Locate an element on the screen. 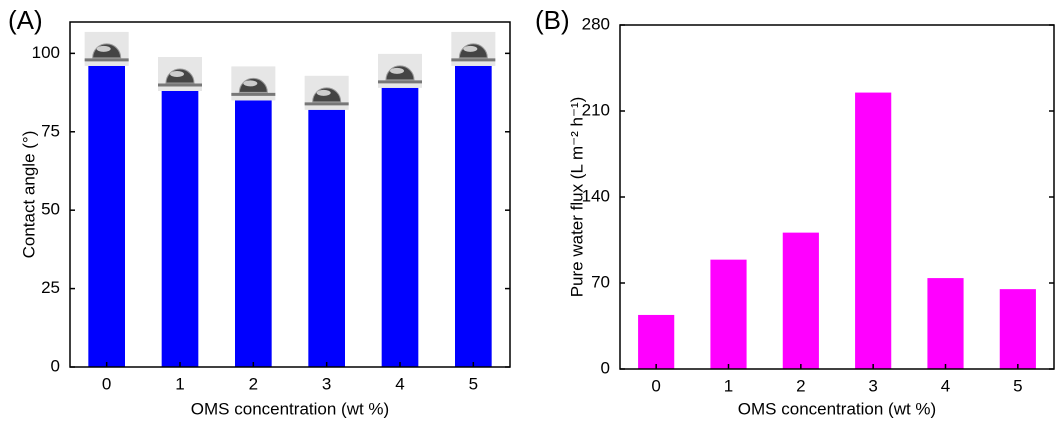 This screenshot has width=1058, height=428. y-tick-label: 100 is located at coordinates (46, 52).